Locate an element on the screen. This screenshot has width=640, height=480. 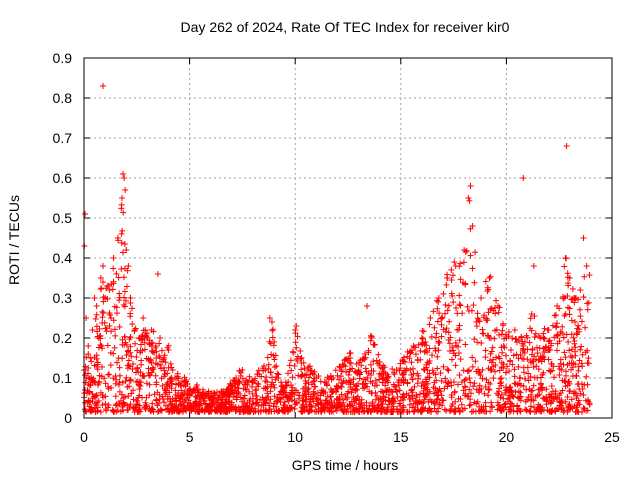
x-tick-label: 20 is located at coordinates (507, 437).